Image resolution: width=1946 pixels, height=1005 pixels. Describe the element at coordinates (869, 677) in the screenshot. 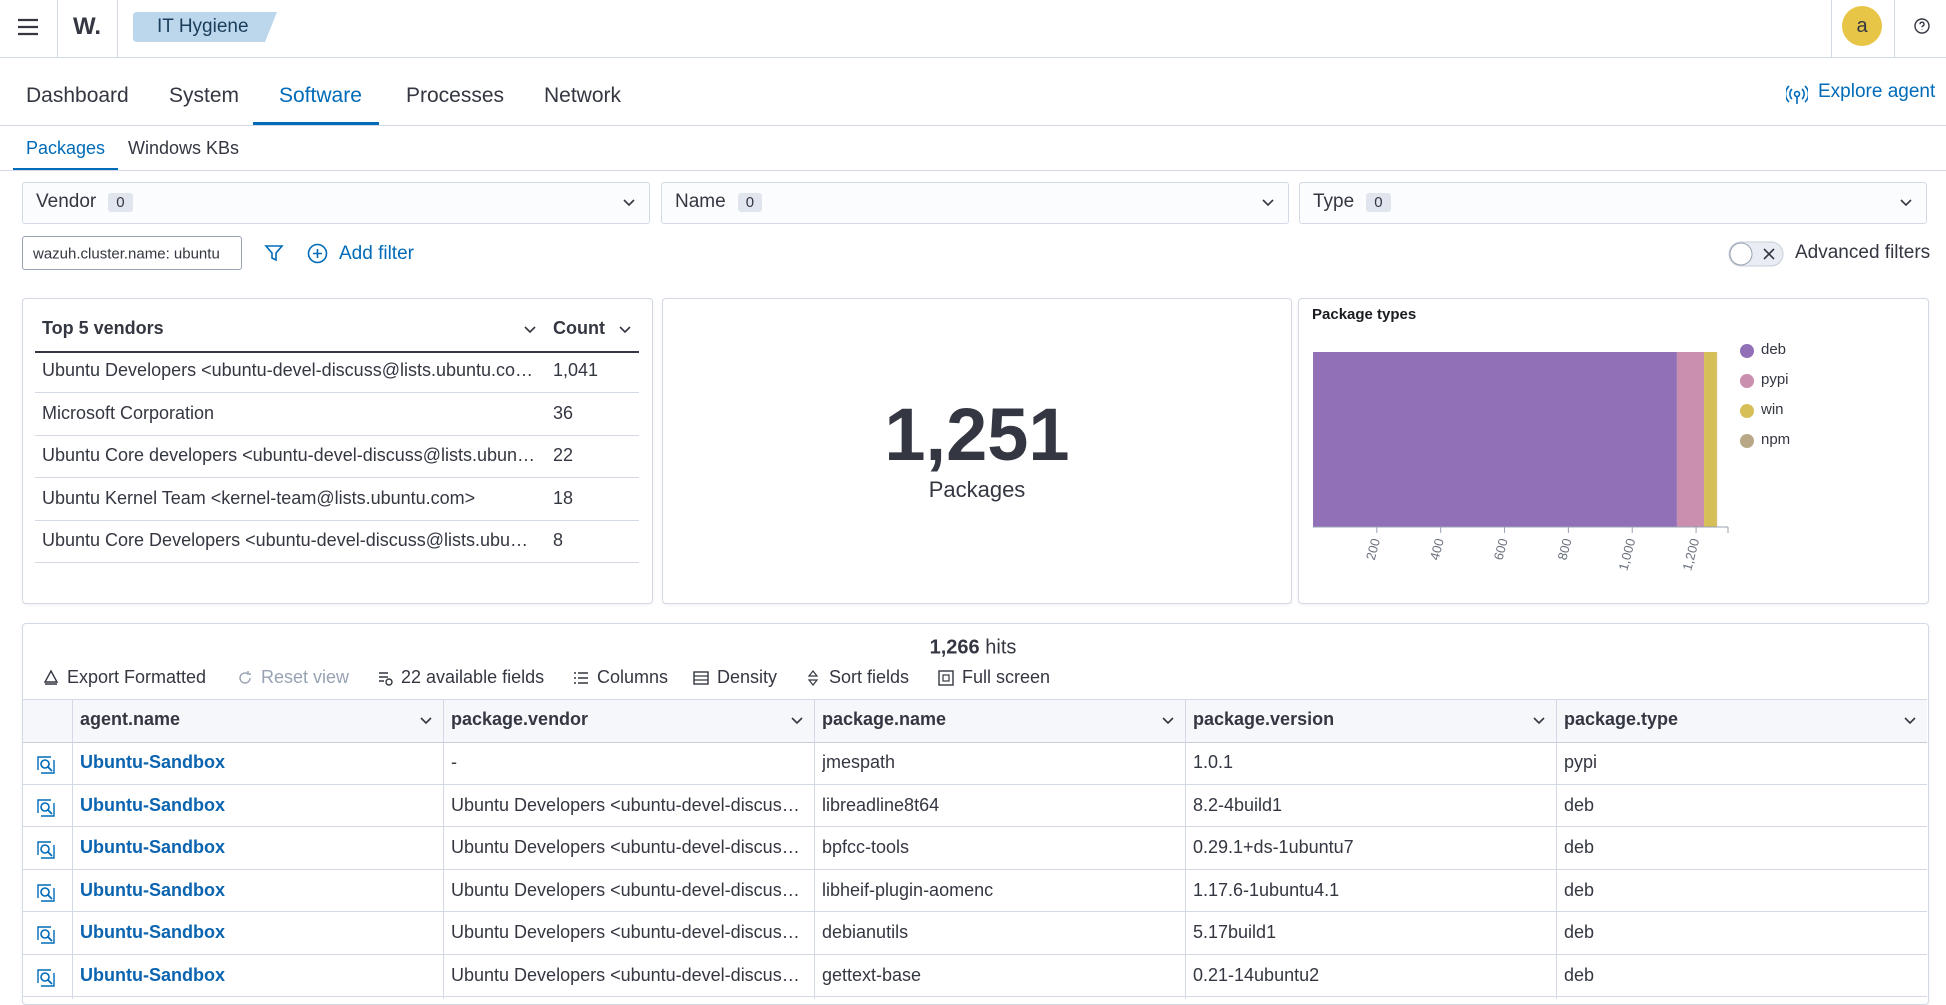

I see `toolbar-button: Sort fields` at that location.